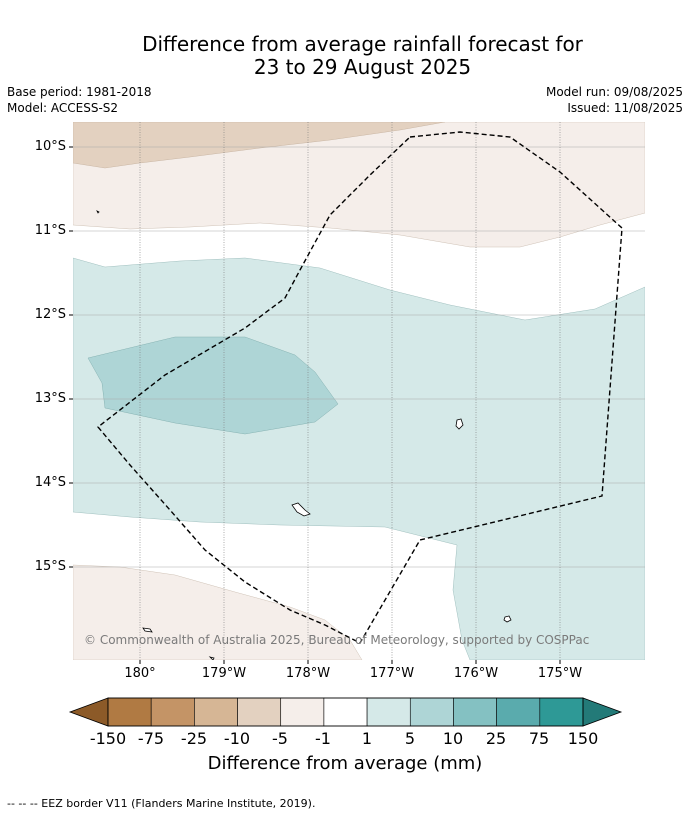 Image resolution: width=690 pixels, height=816 pixels. I want to click on lon-label: 180°, so click(140, 673).